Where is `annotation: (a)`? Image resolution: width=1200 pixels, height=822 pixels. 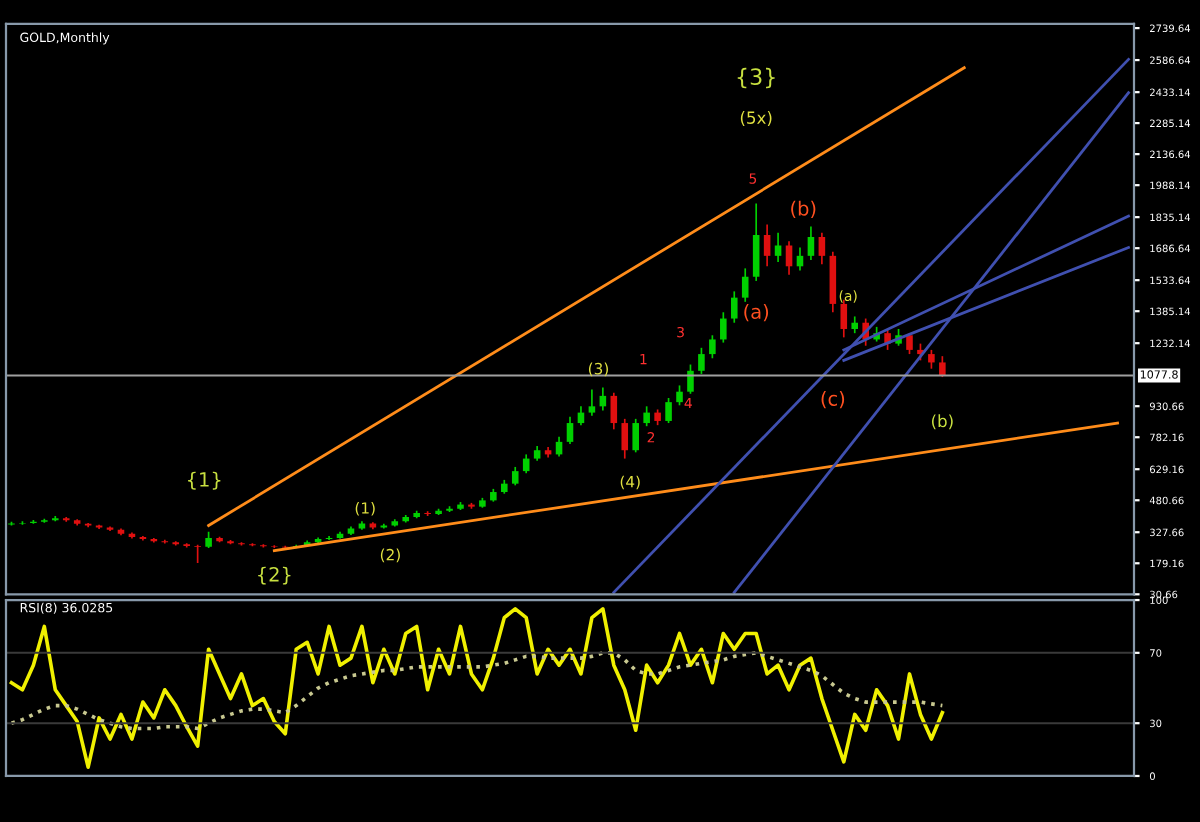 annotation: (a) is located at coordinates (756, 312).